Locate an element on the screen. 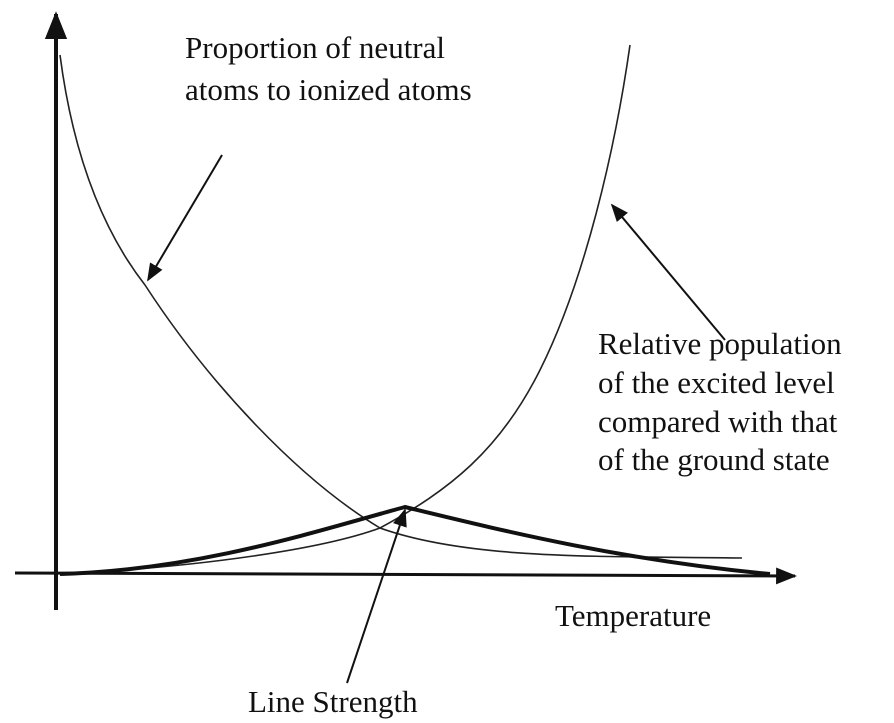  label-line: of the ground state is located at coordinates (714, 459).